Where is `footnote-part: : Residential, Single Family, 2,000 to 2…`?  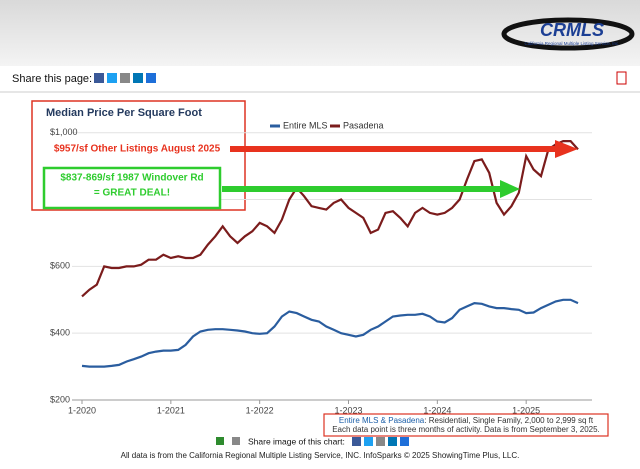
footnote-part: : Residential, Single Family, 2,000 to 2… is located at coordinates (509, 420).